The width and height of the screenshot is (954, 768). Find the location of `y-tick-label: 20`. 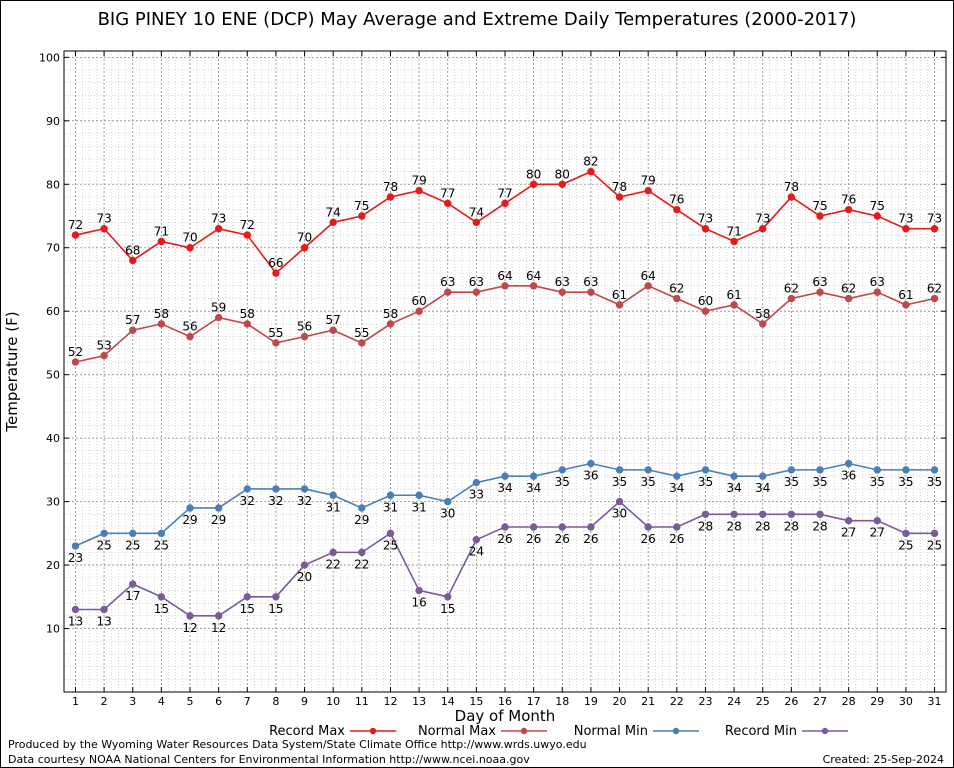

y-tick-label: 20 is located at coordinates (53, 565).